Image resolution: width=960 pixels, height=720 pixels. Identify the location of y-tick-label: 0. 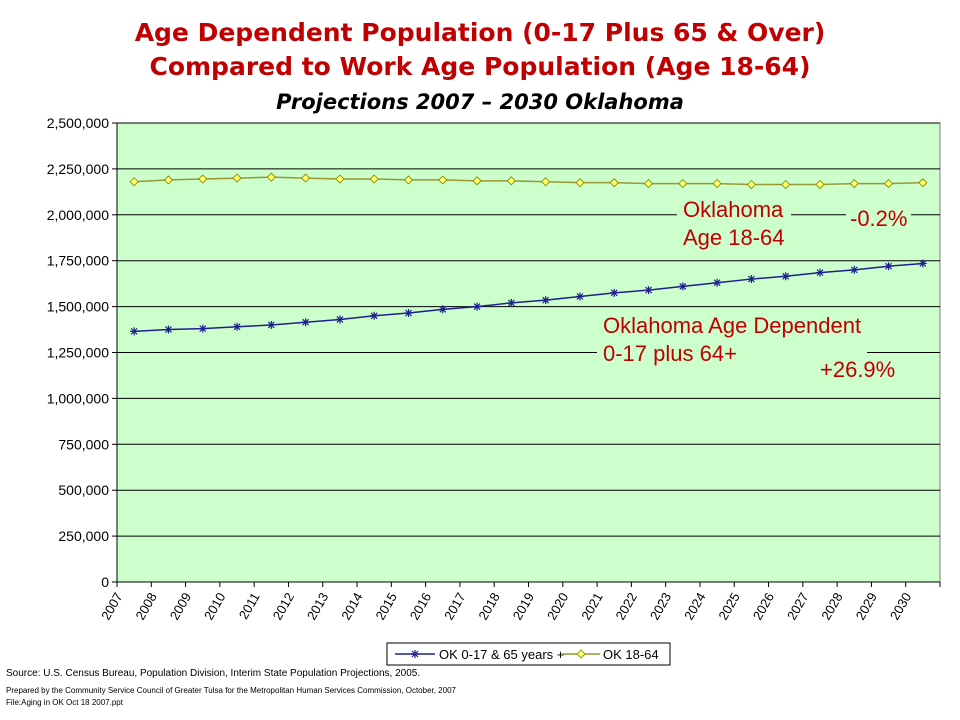
(105, 582).